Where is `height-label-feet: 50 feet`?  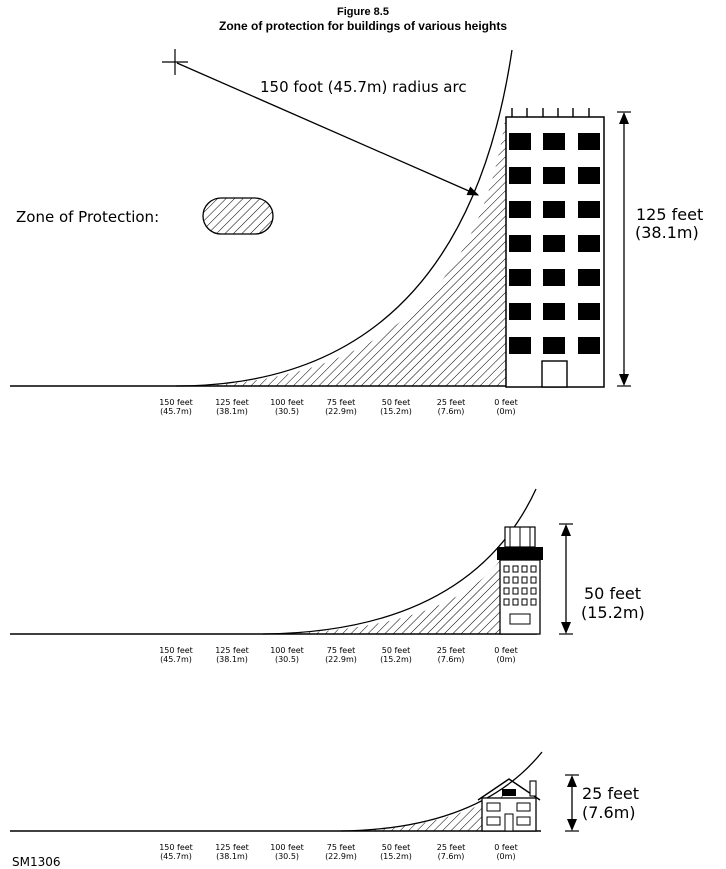 height-label-feet: 50 feet is located at coordinates (612, 593).